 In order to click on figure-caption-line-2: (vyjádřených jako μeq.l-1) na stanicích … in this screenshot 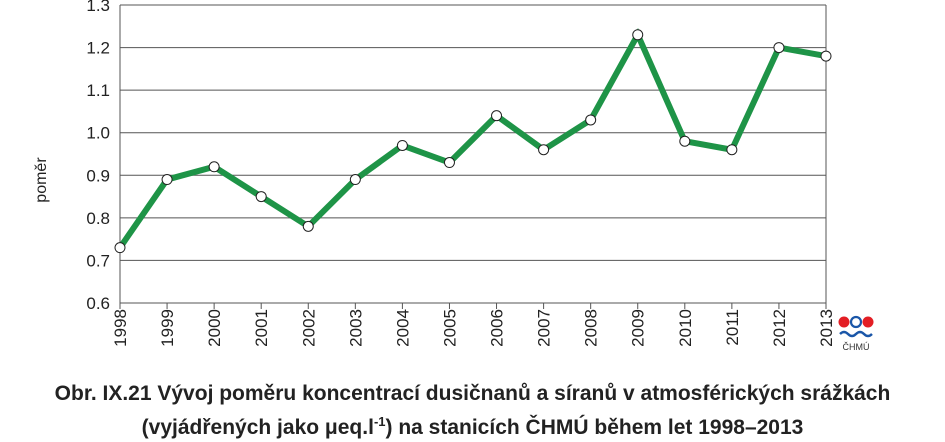, I will do `click(472, 425)`.